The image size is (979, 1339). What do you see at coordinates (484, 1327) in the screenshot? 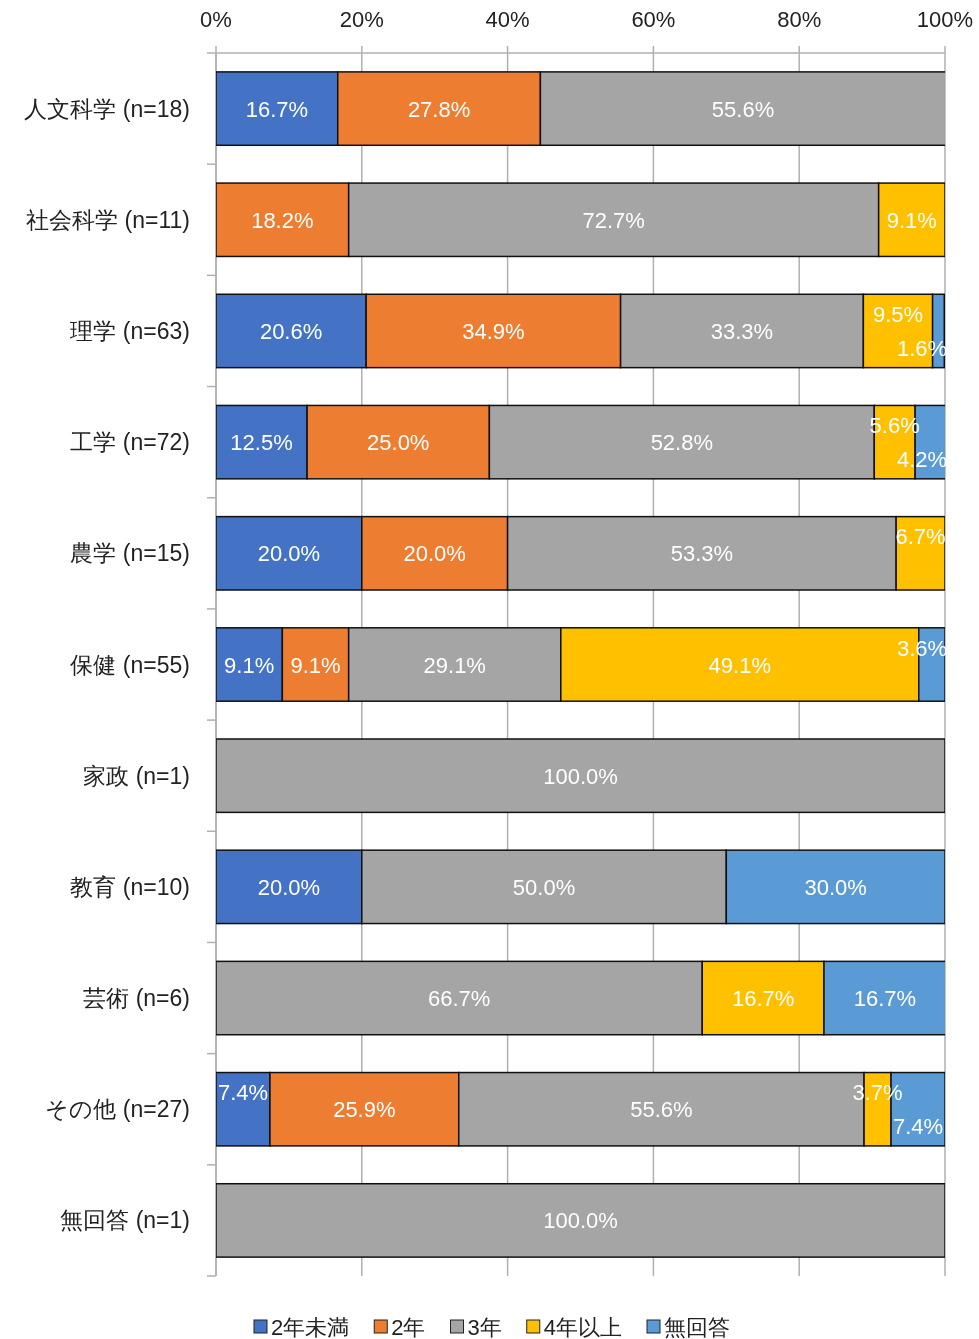
I see `text: 3年` at bounding box center [484, 1327].